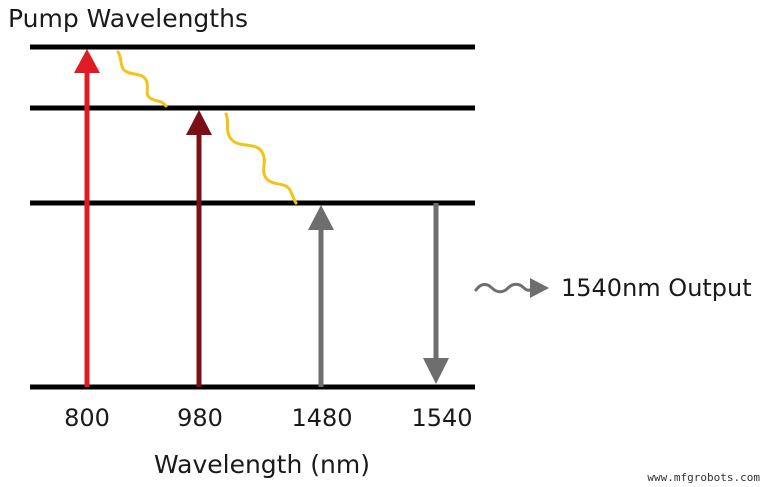  I want to click on x-axis-label: Wavelength (nm), so click(262, 464).